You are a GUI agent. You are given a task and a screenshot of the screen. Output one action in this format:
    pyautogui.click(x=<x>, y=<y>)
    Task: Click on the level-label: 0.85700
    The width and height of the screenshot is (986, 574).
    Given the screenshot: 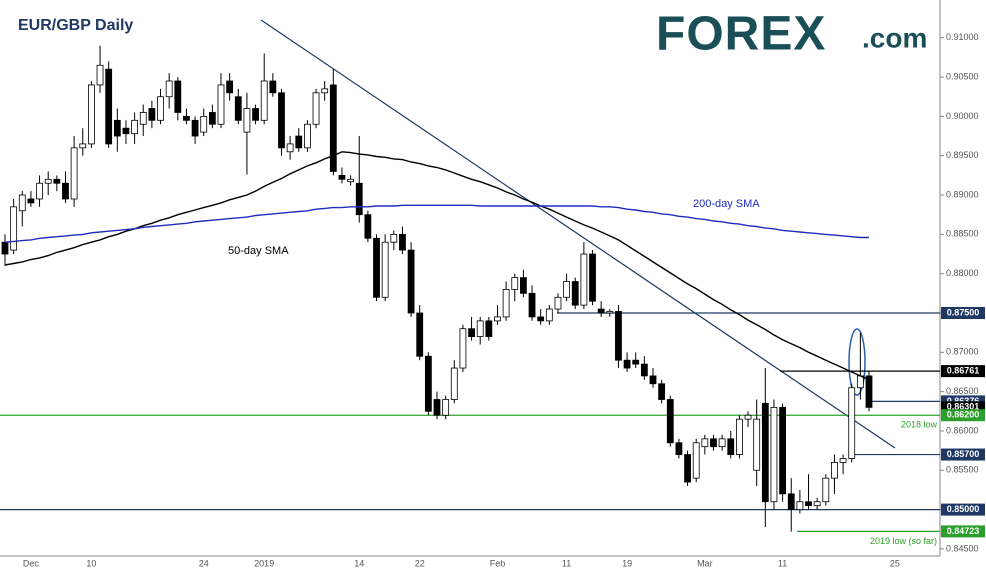 What is the action you would take?
    pyautogui.click(x=963, y=454)
    